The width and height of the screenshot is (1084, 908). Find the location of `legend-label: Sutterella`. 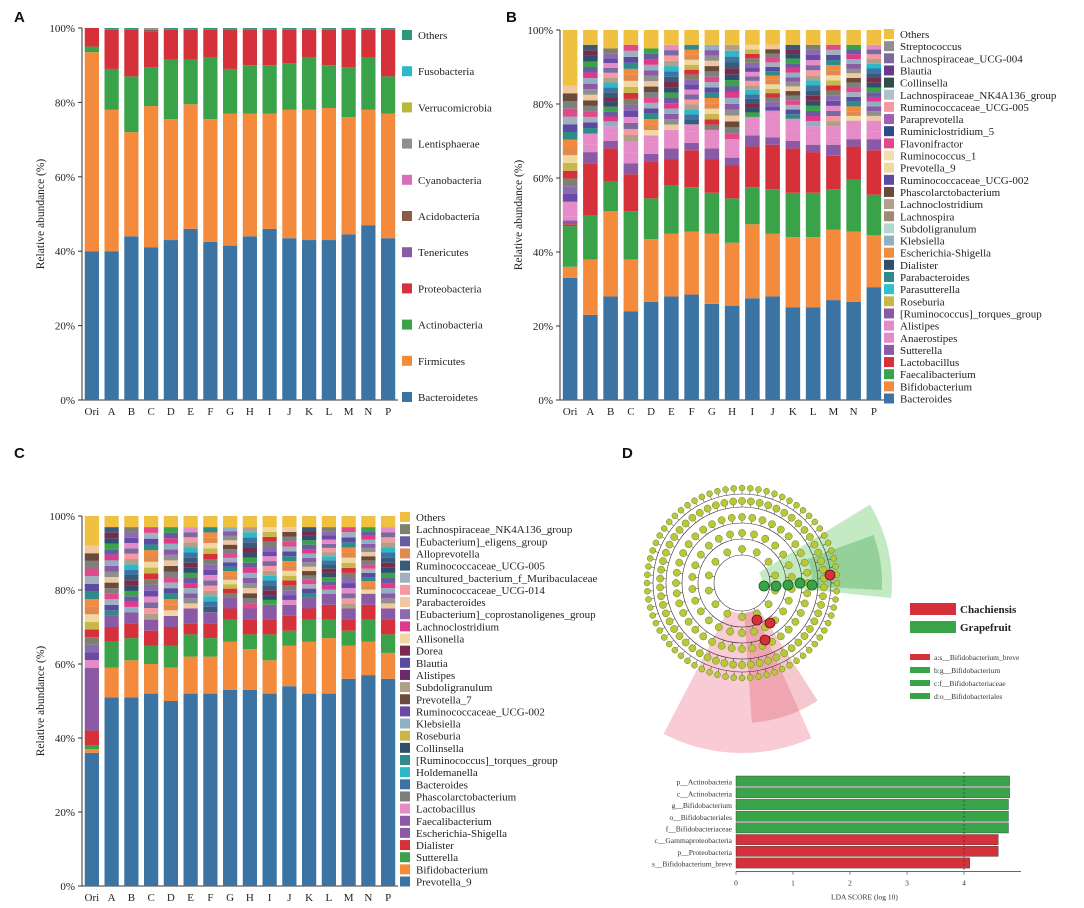

legend-label: Sutterella is located at coordinates (921, 351).